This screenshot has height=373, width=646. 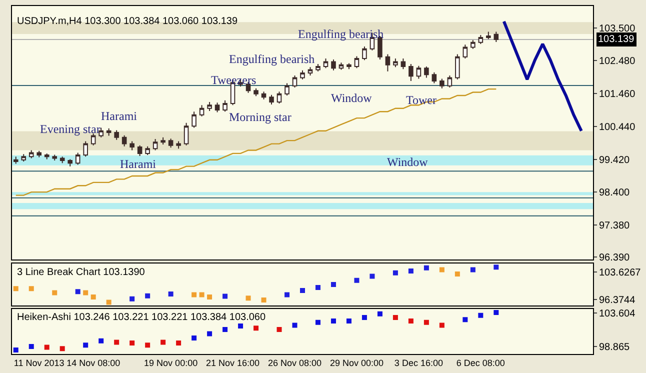 What do you see at coordinates (617, 94) in the screenshot?
I see `y-tick-label: 101.460` at bounding box center [617, 94].